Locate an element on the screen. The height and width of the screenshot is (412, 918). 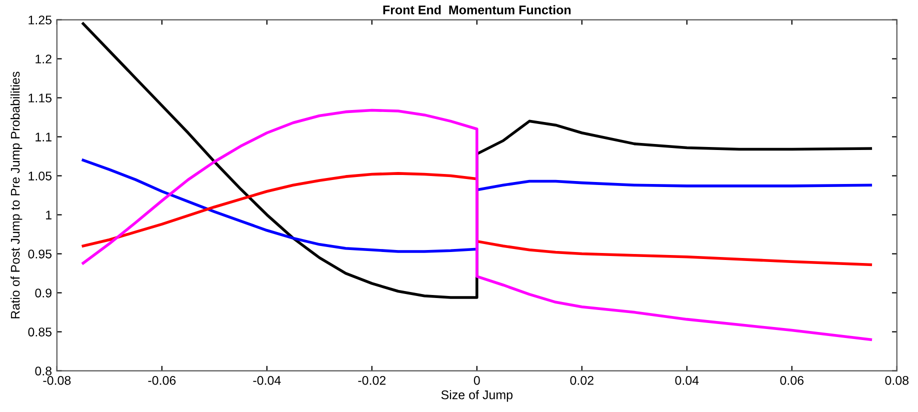
x-tick-label: 0.04 is located at coordinates (687, 380).